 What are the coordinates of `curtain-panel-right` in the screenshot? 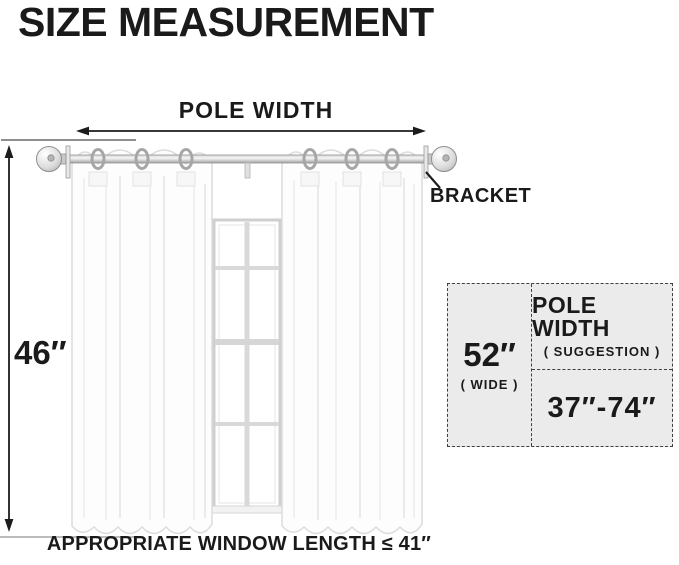 It's located at (352, 342).